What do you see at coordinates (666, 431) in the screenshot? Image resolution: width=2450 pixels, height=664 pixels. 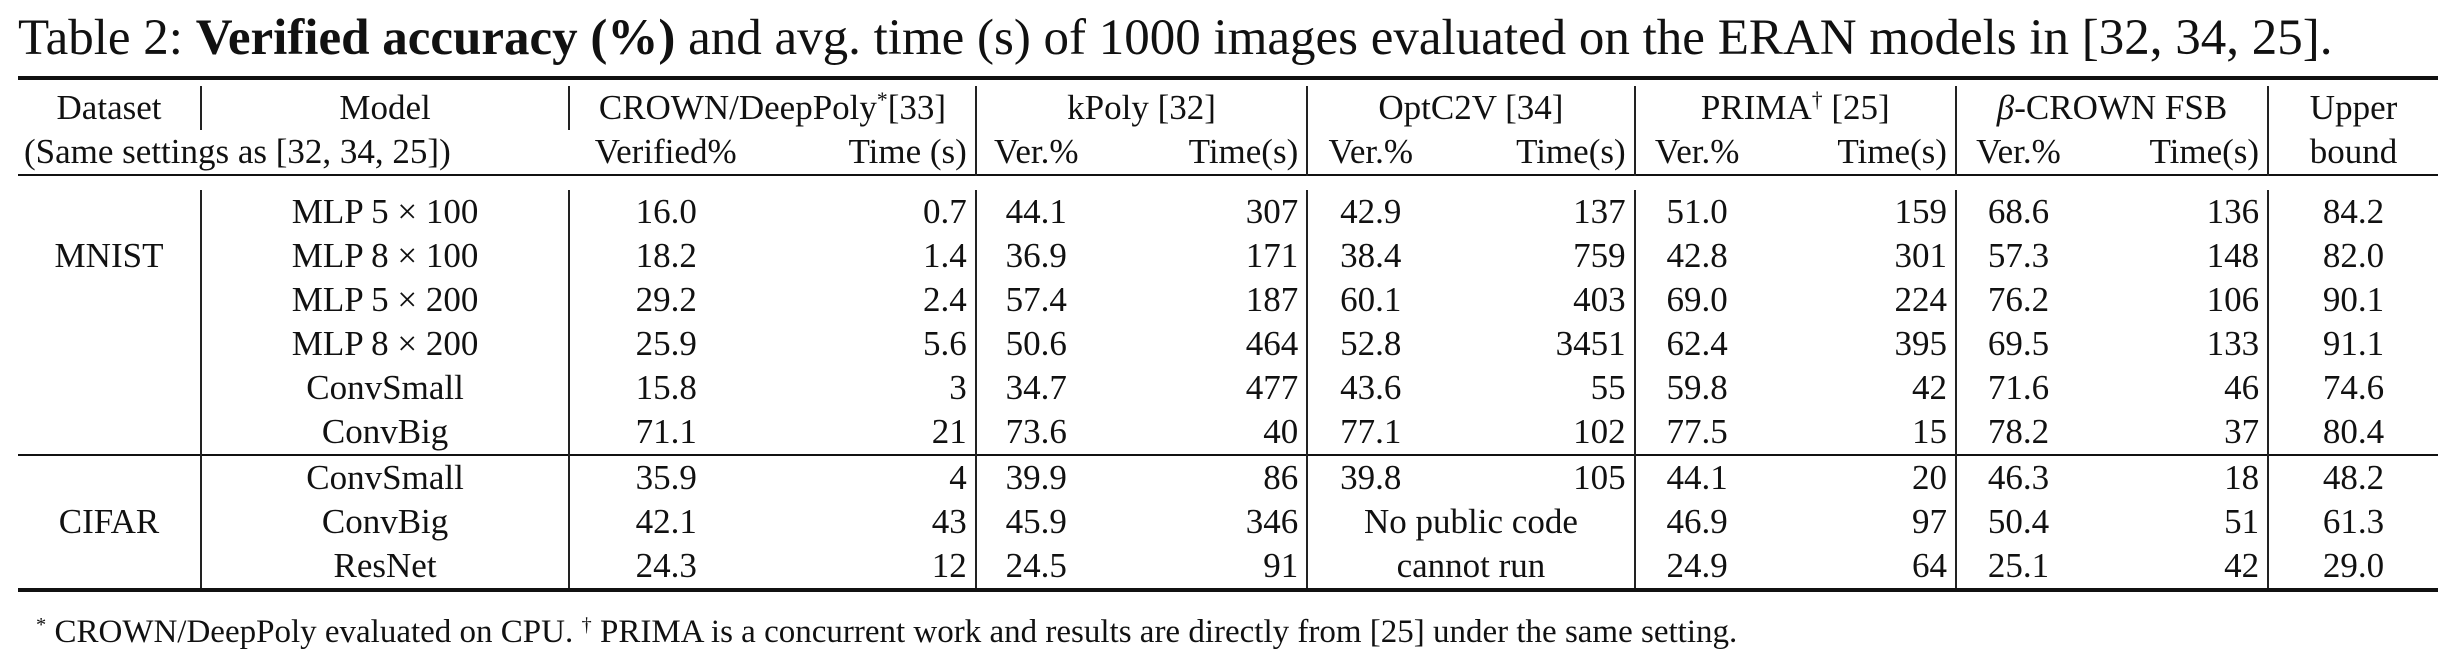 I see `crown-verified-cell: 71.1` at bounding box center [666, 431].